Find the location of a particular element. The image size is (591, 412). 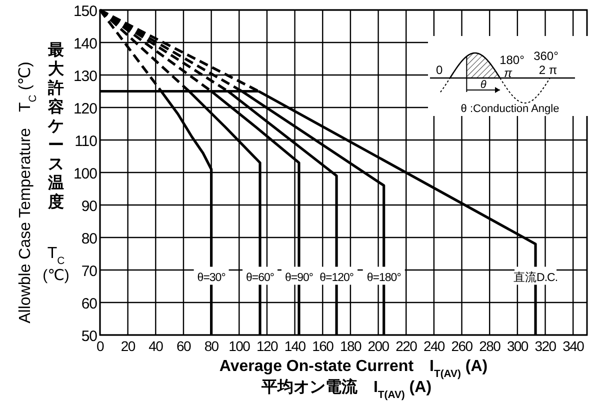

x-tick-label: 340 is located at coordinates (573, 346).